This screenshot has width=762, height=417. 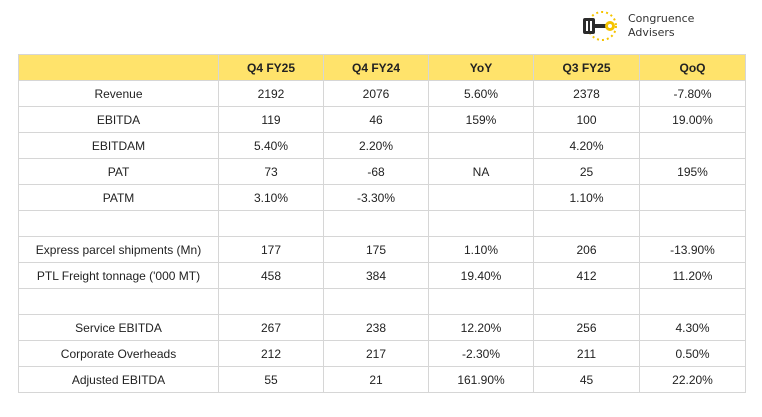 I want to click on table-cell: 19.00%, so click(x=692, y=119).